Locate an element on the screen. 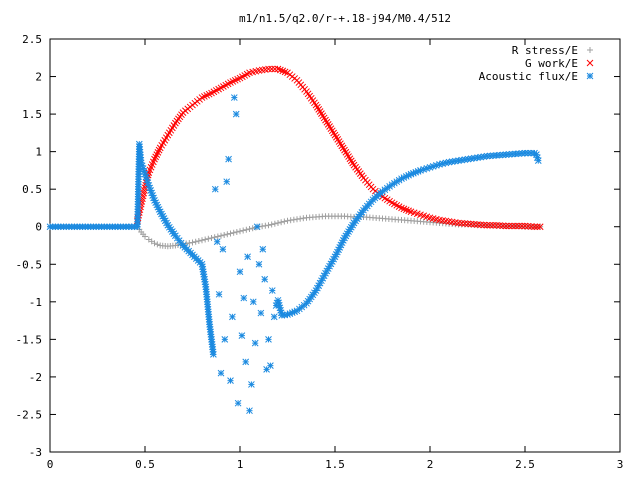 The image size is (640, 480). y-tick-label: -2 is located at coordinates (35, 377).